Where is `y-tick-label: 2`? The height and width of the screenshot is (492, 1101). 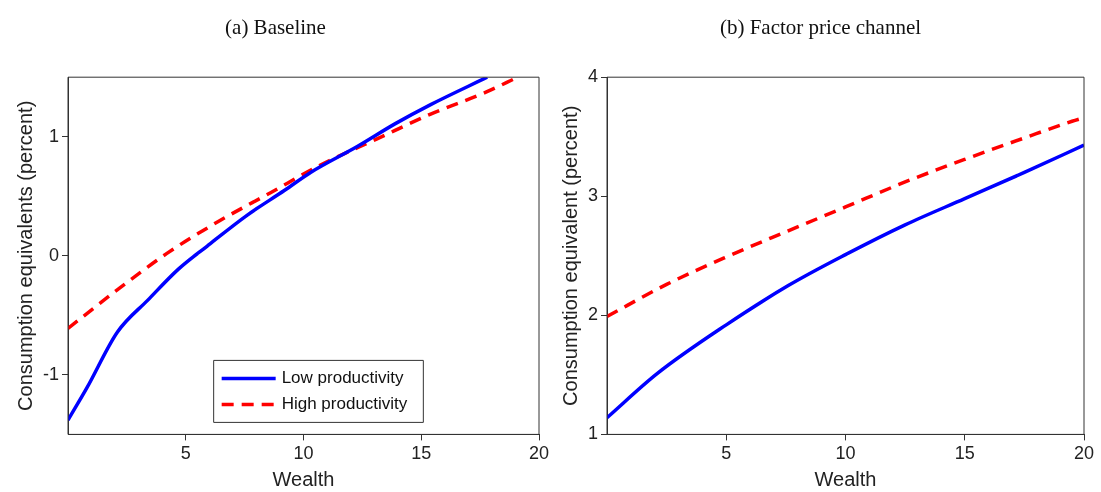
y-tick-label: 2 is located at coordinates (593, 314).